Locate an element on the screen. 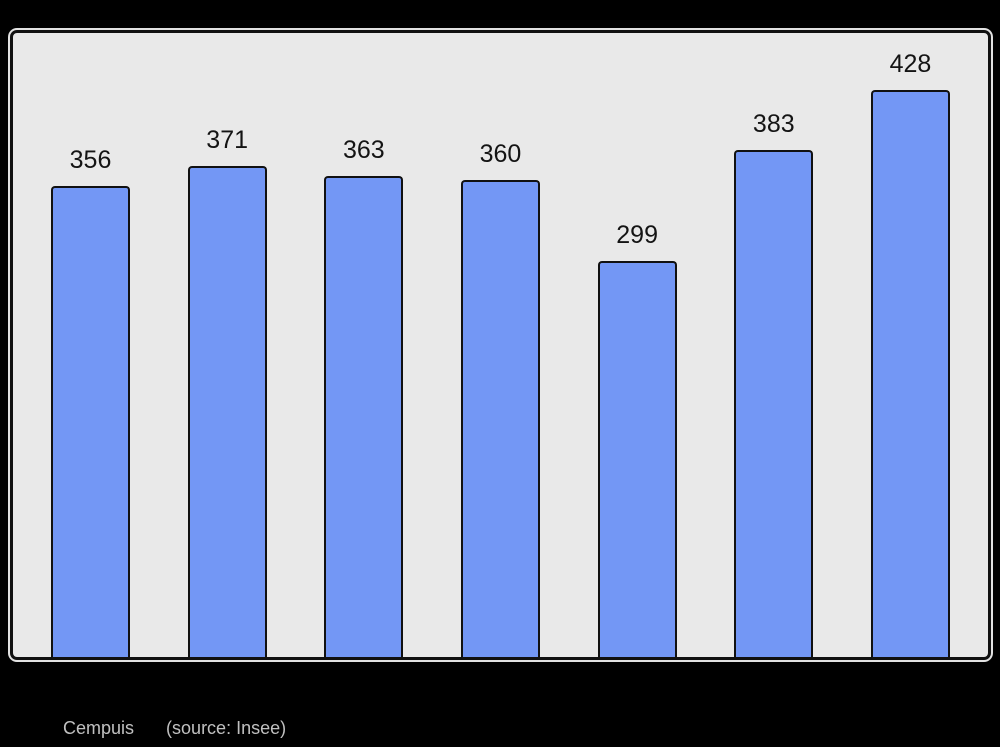 The height and width of the screenshot is (747, 1000). bar-group: 363 is located at coordinates (364, 396).